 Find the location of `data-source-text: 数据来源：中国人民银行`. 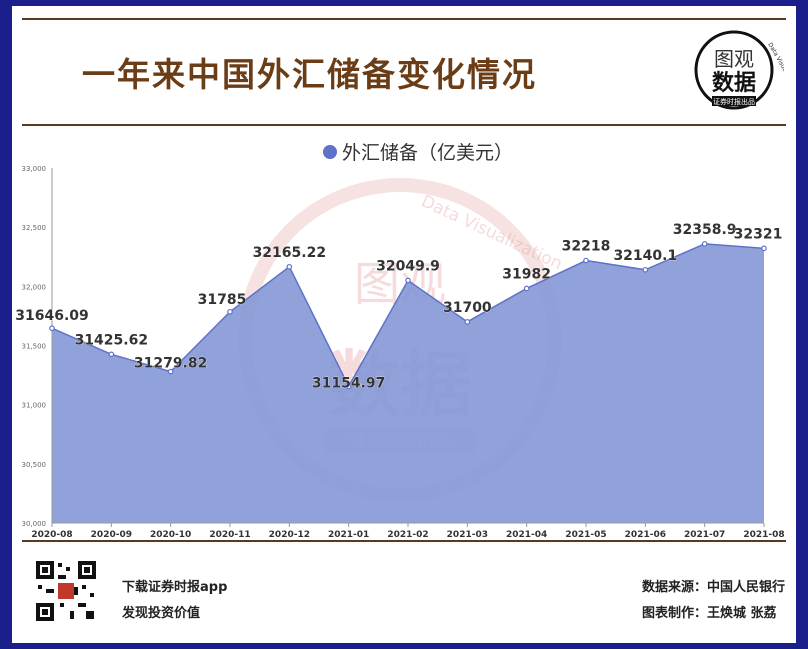

data-source-text: 数据来源：中国人民银行 is located at coordinates (713, 585).